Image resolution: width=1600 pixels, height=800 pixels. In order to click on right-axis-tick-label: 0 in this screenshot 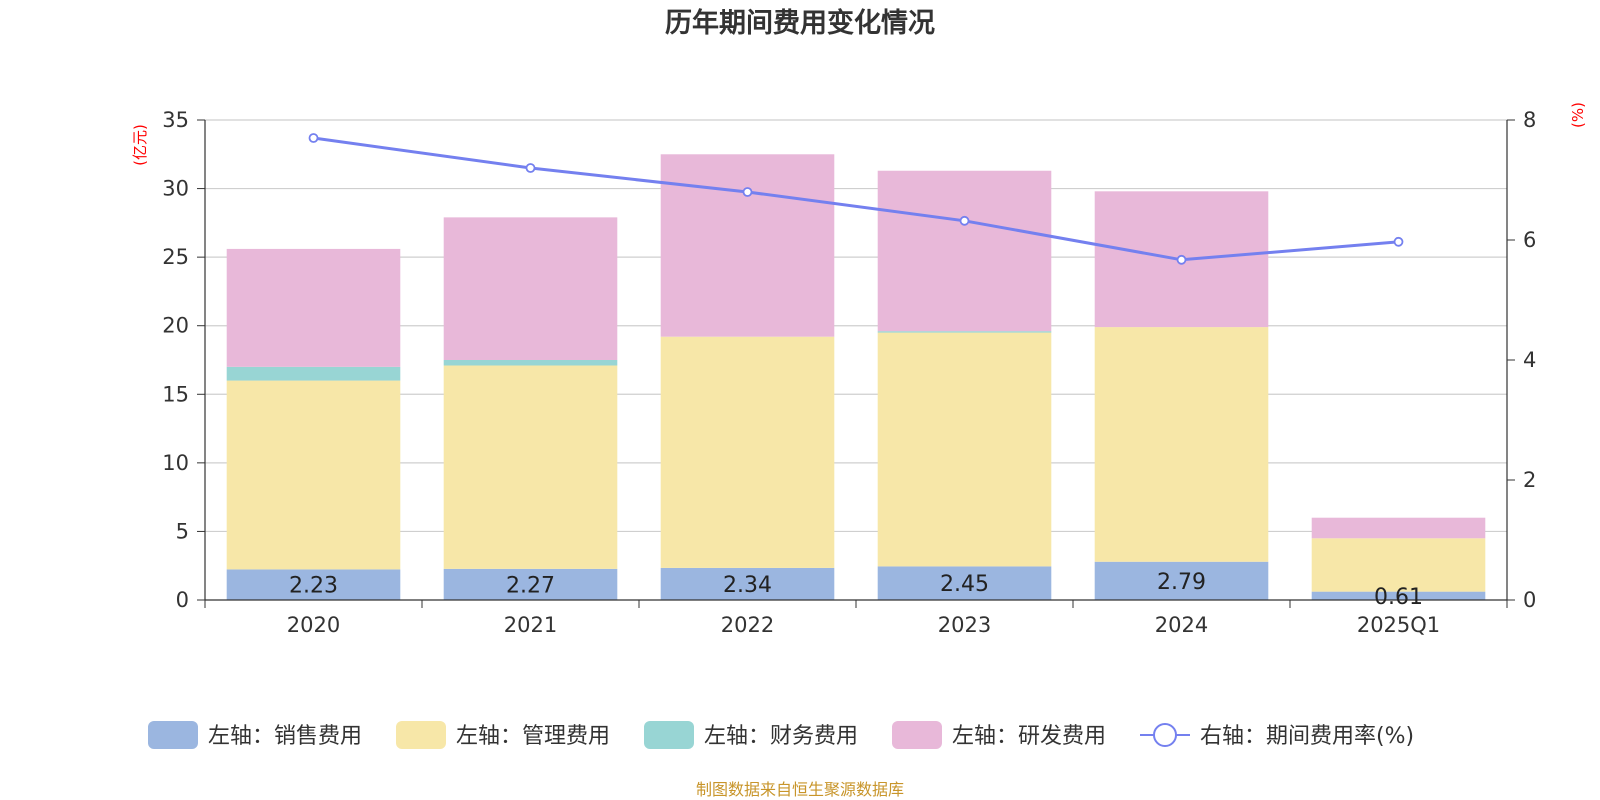, I will do `click(1529, 600)`.